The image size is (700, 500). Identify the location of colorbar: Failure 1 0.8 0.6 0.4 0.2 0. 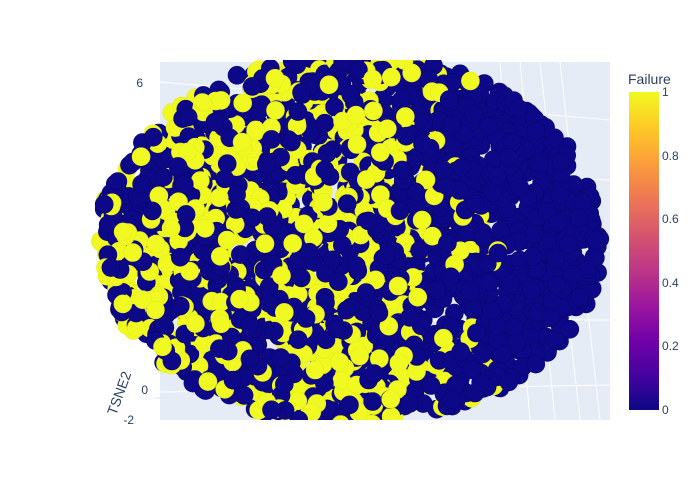
(653, 244).